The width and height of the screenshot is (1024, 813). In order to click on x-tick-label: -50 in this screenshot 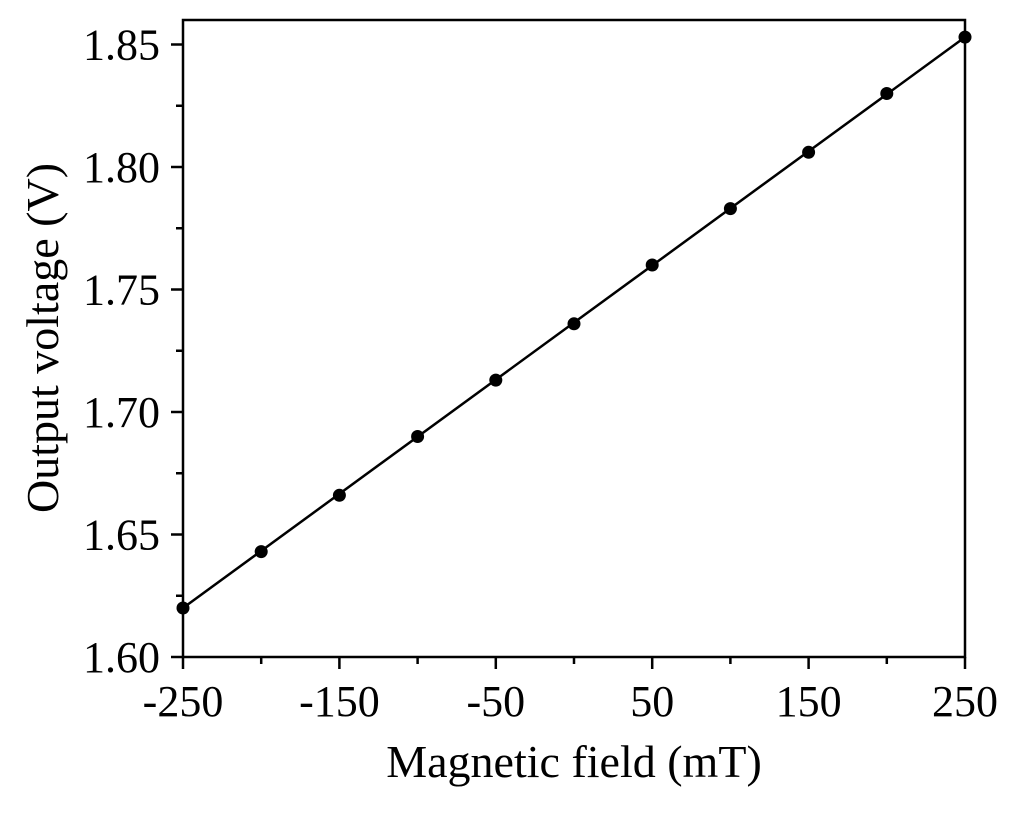, I will do `click(495, 701)`.